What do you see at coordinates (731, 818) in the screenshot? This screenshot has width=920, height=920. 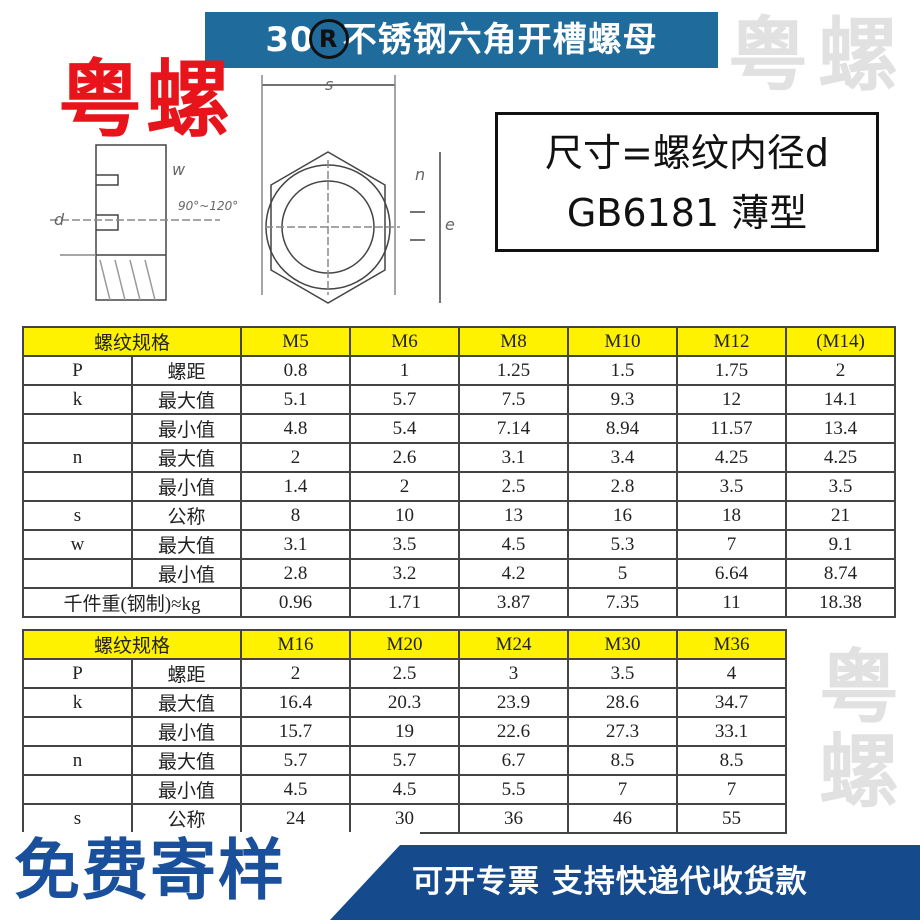 I see `cell: 55` at bounding box center [731, 818].